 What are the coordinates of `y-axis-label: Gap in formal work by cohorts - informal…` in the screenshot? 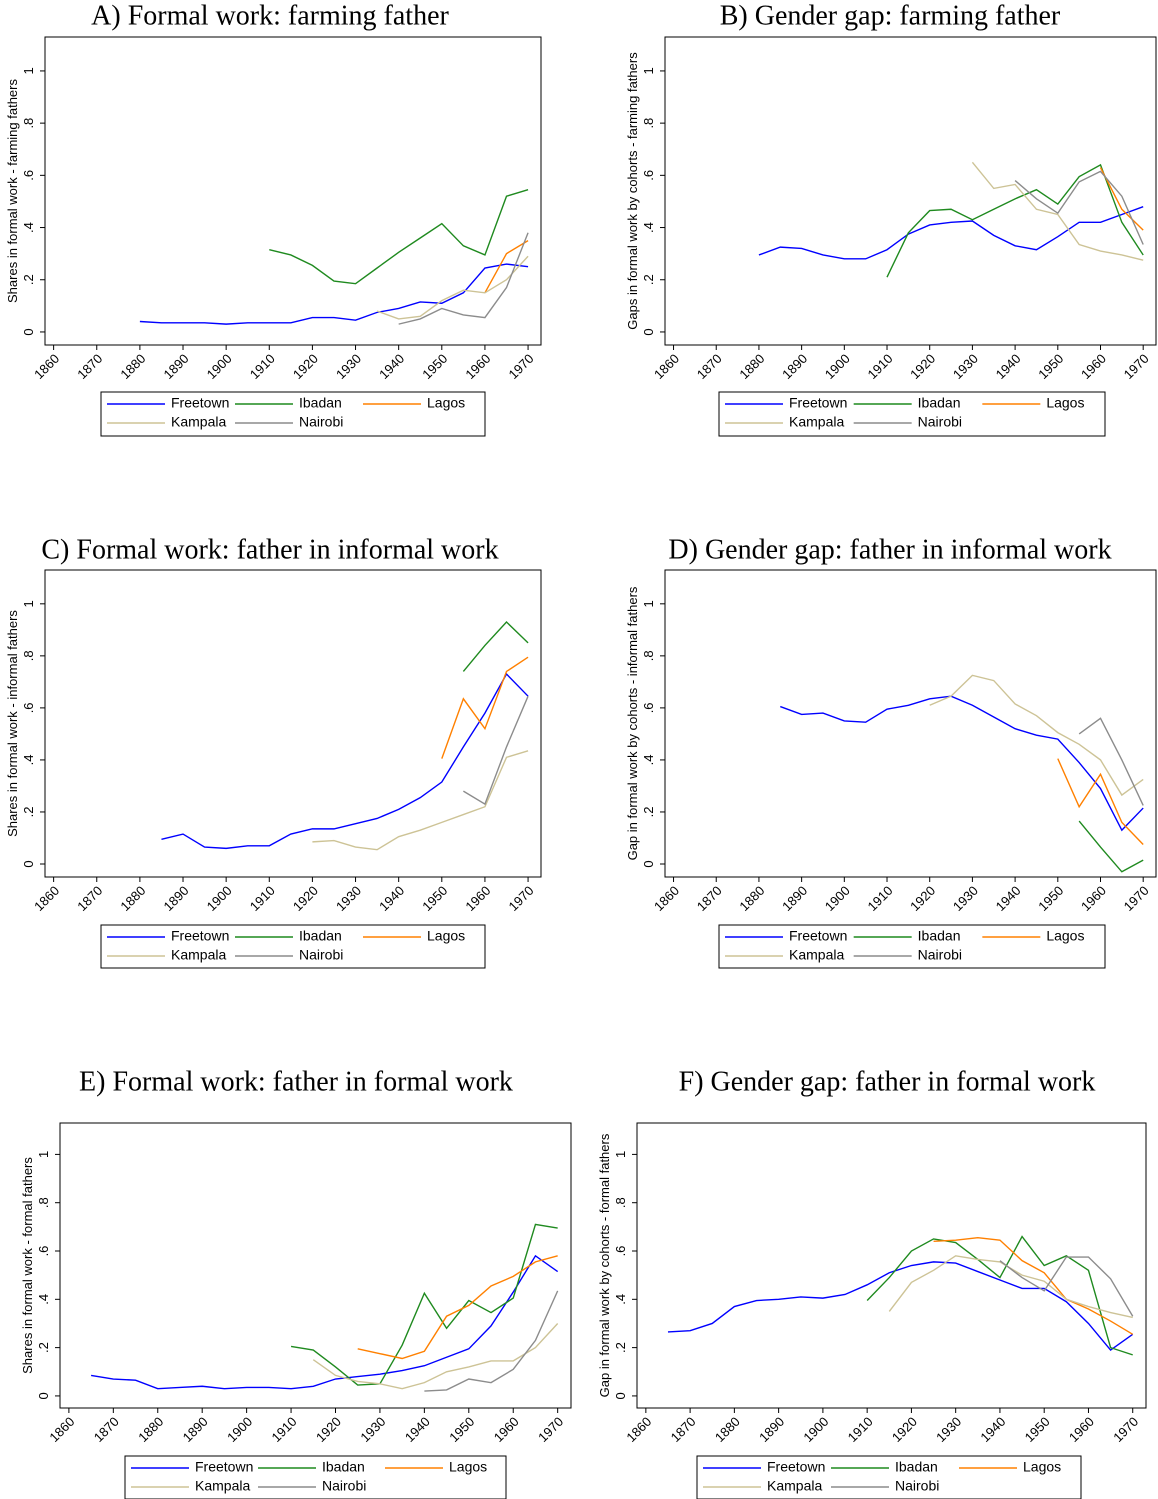 It's located at (632, 723).